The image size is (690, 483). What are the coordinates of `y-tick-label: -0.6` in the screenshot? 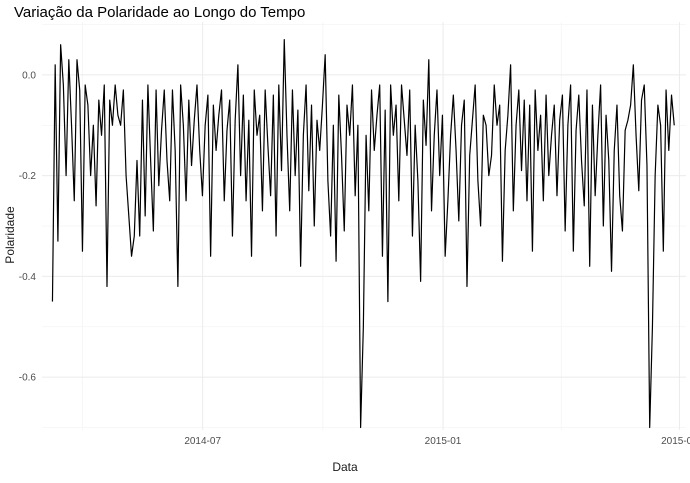 It's located at (28, 378).